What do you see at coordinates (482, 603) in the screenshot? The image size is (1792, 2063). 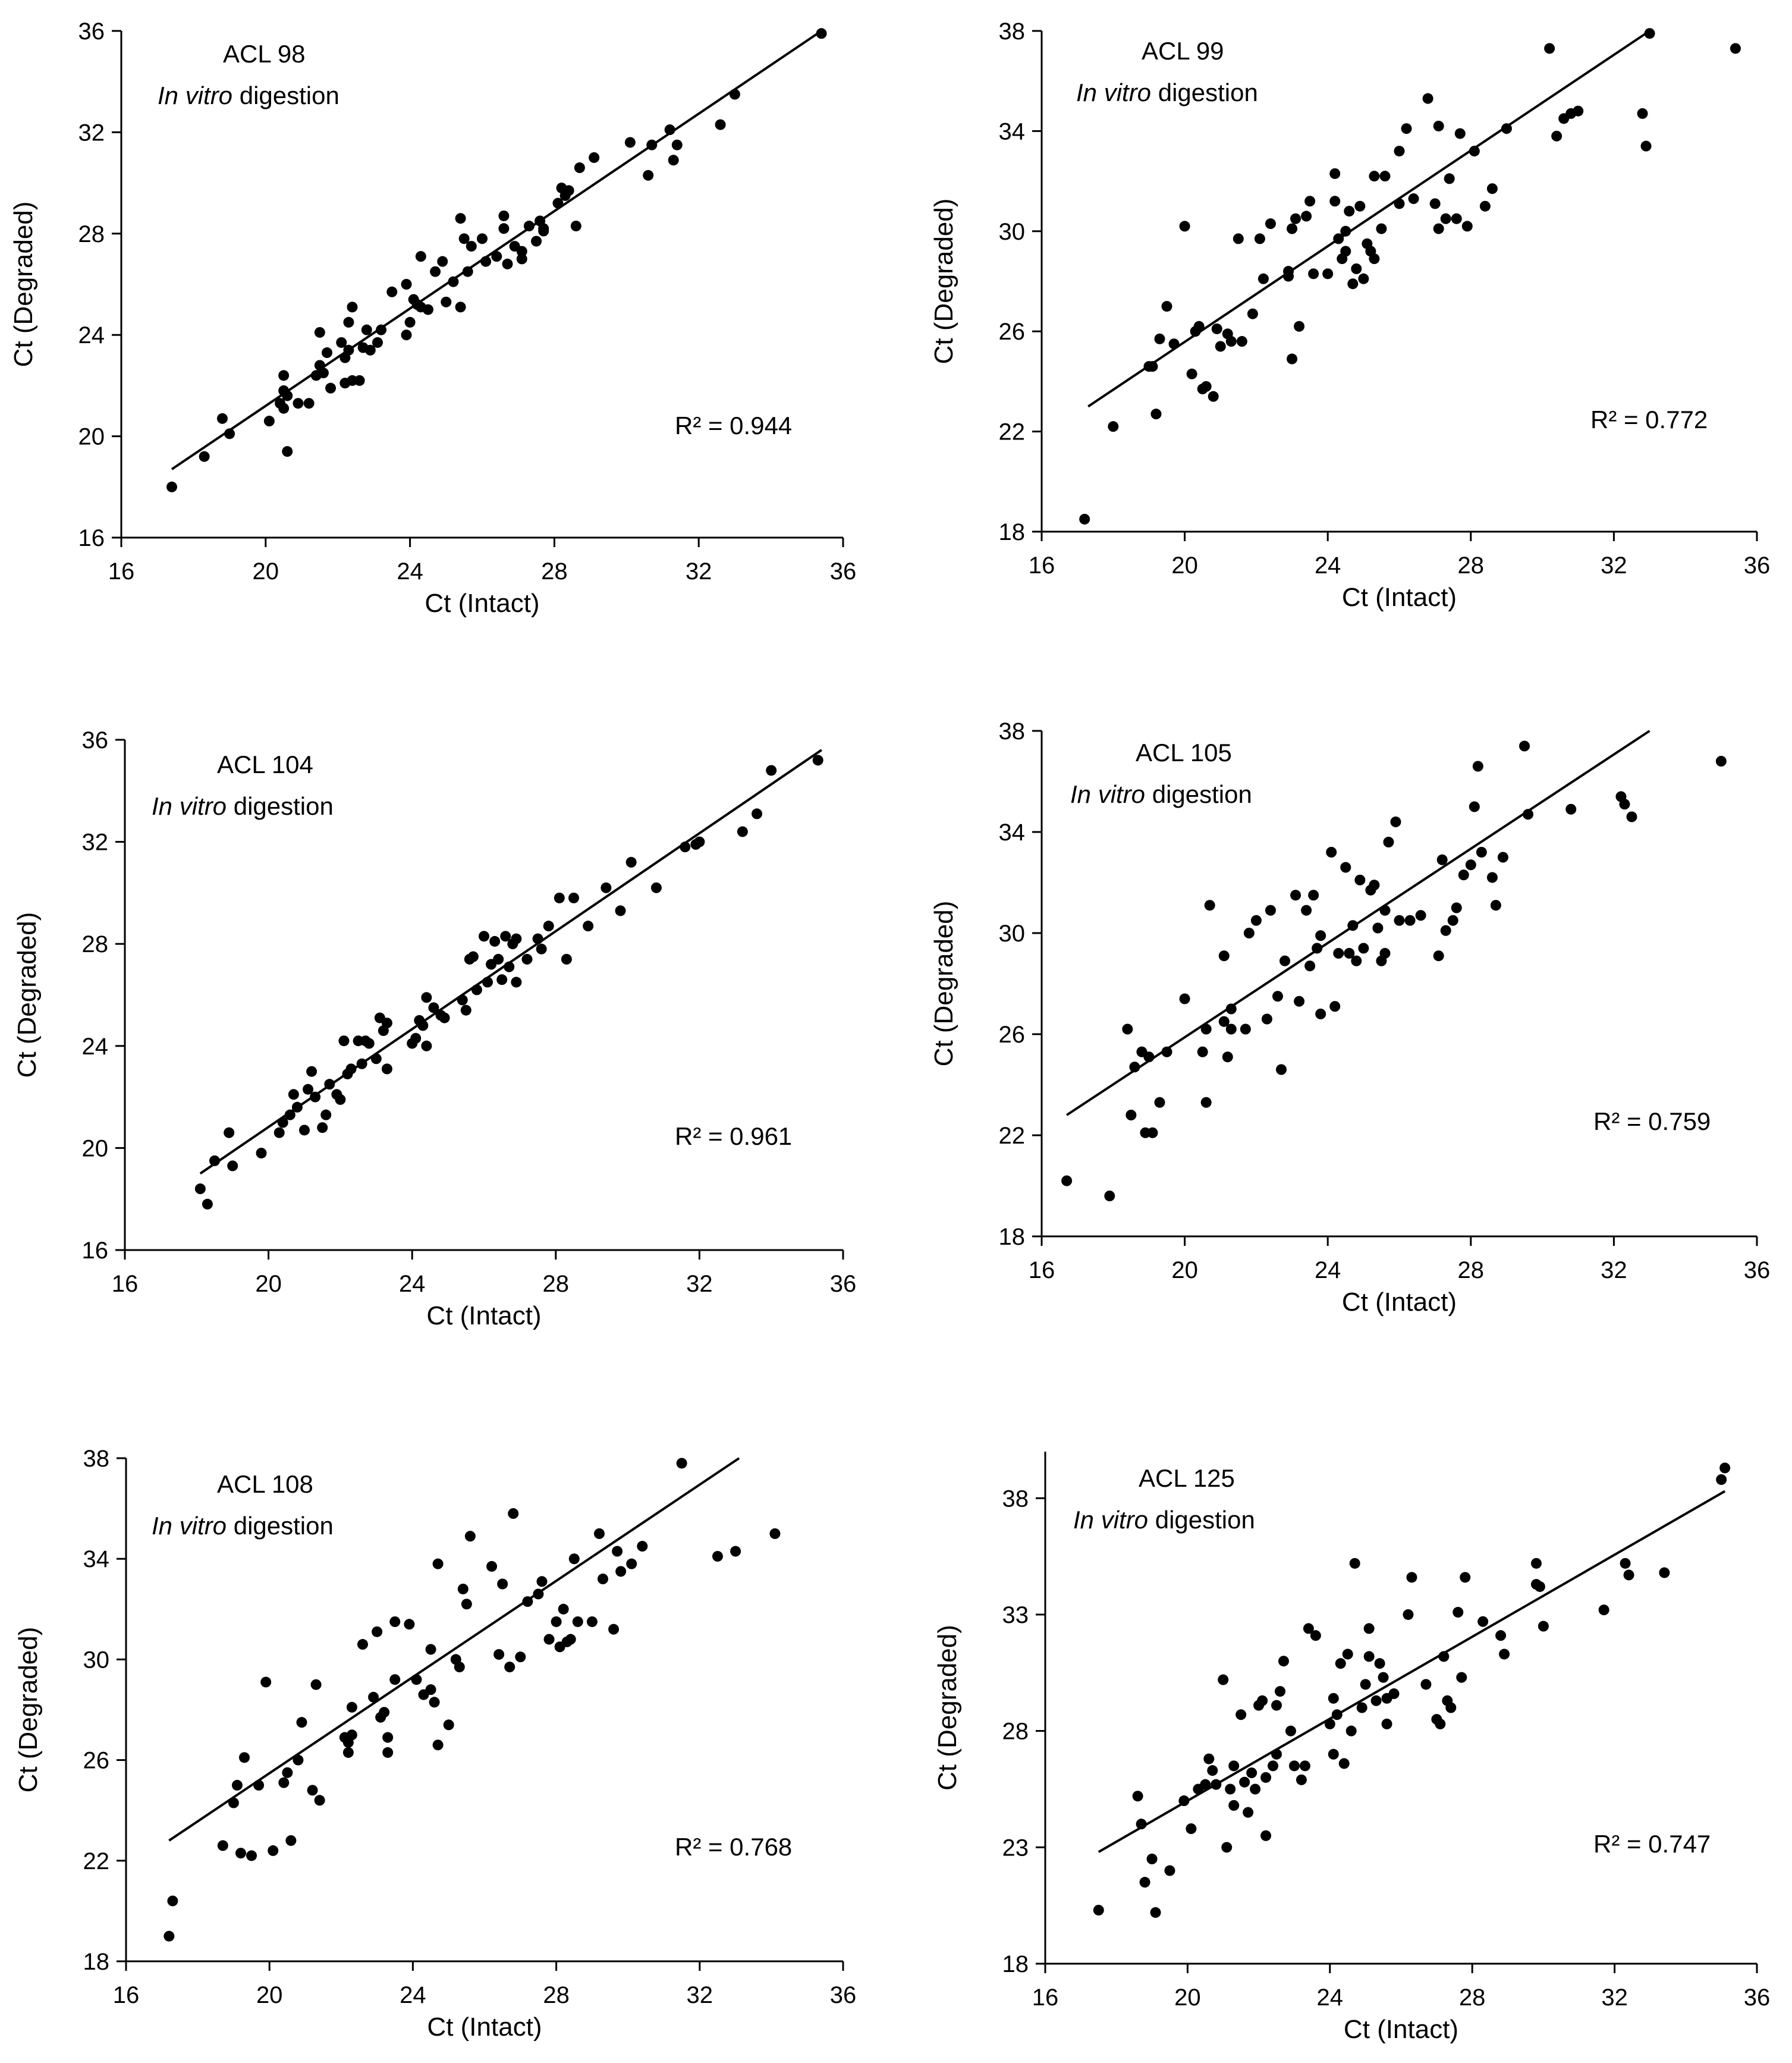 I see `x-axis-label: Ct (Intact)` at bounding box center [482, 603].